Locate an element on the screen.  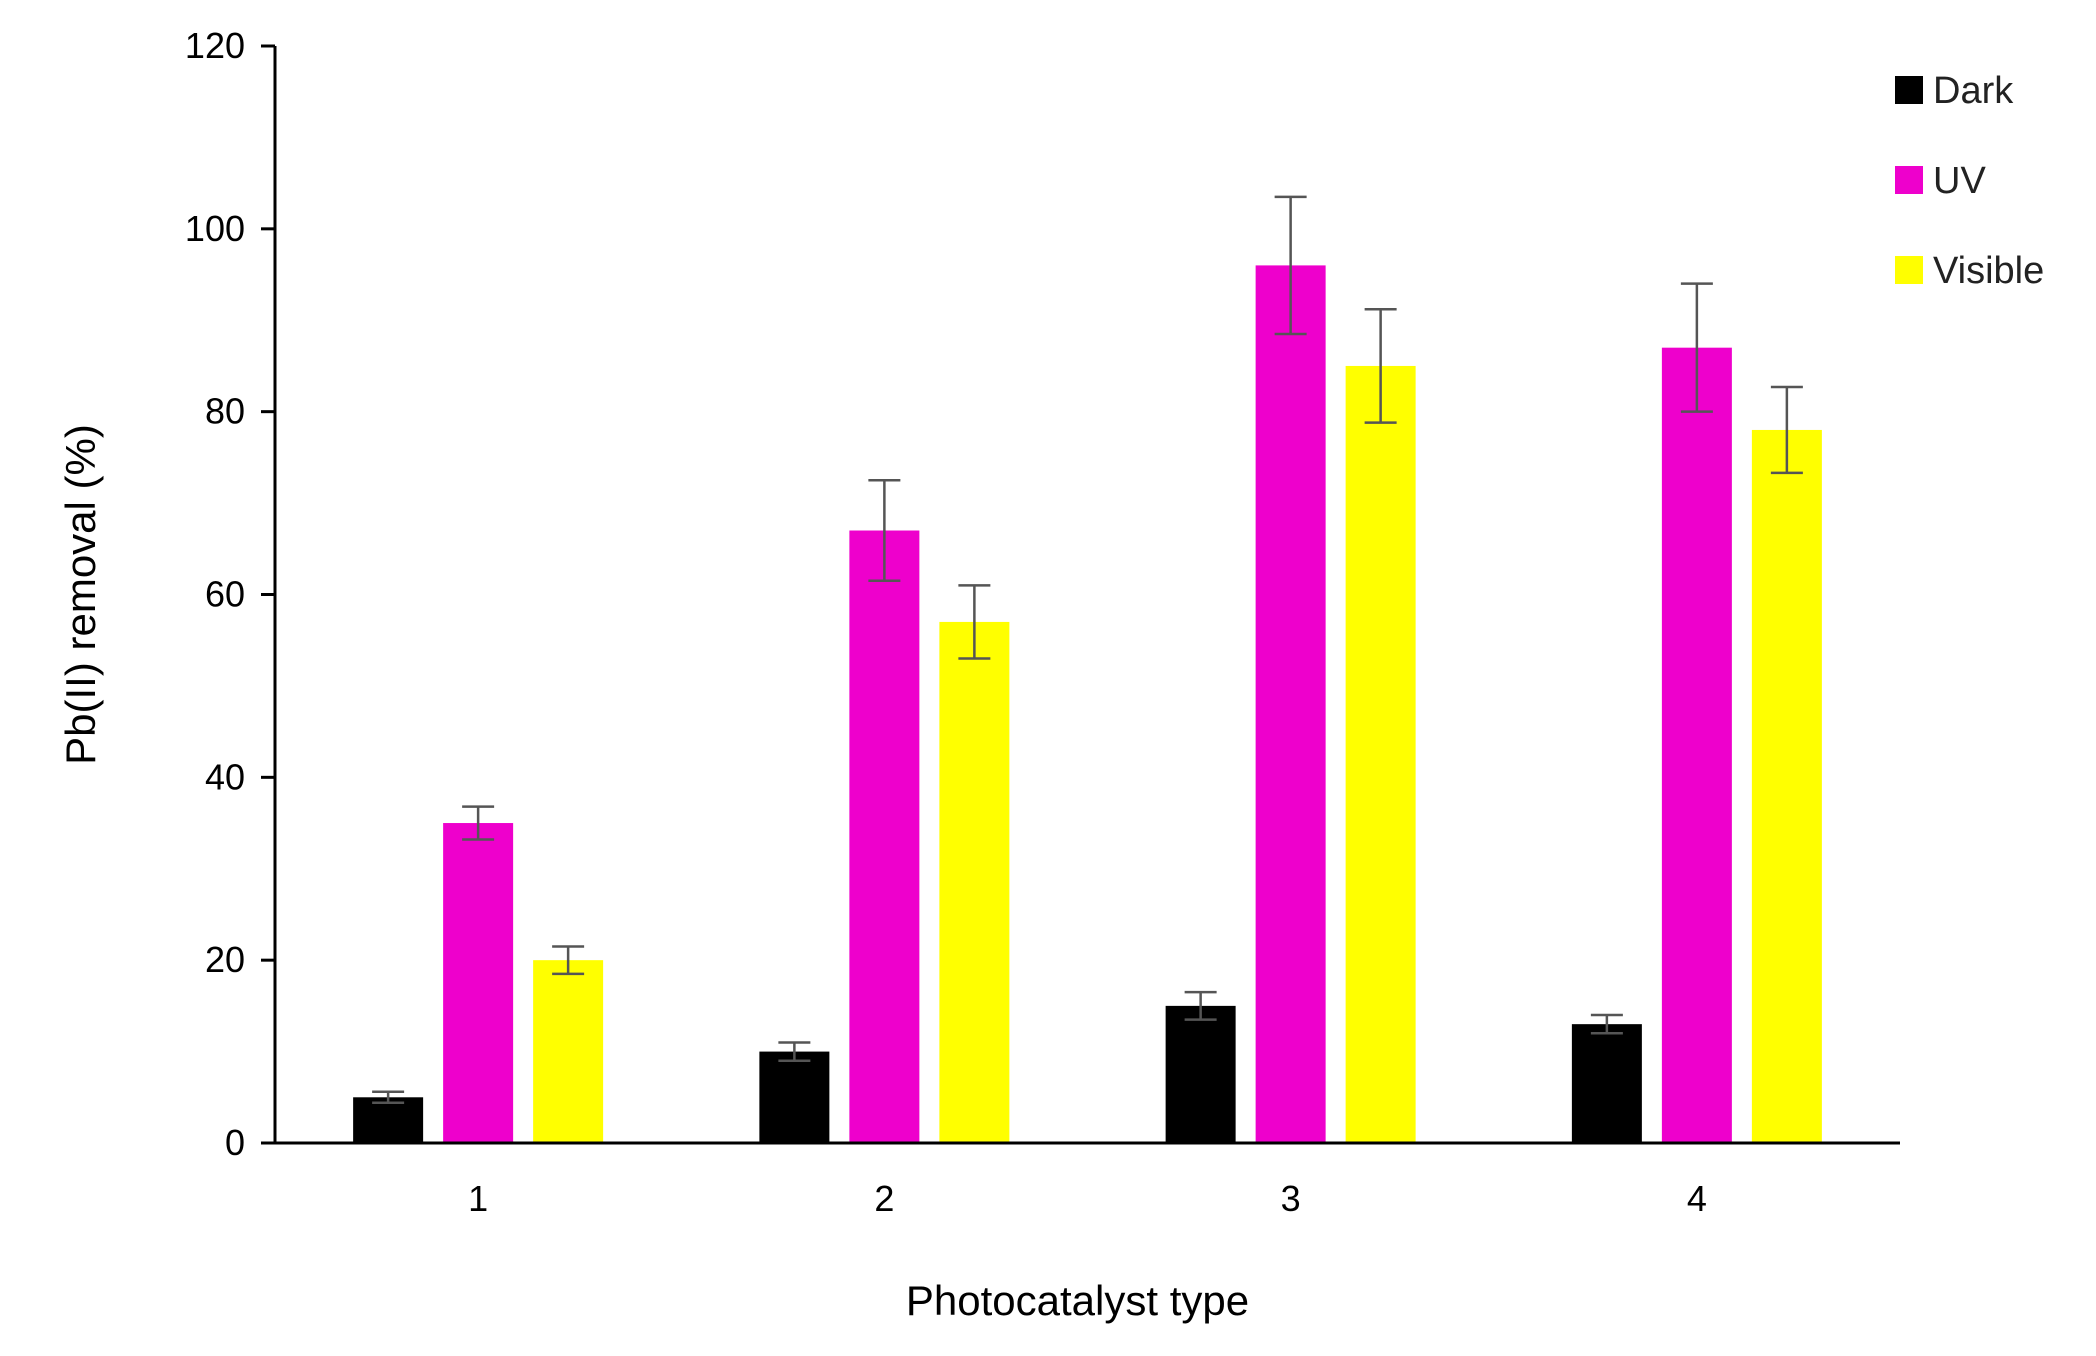
x-tick-label: 1 is located at coordinates (478, 1198).